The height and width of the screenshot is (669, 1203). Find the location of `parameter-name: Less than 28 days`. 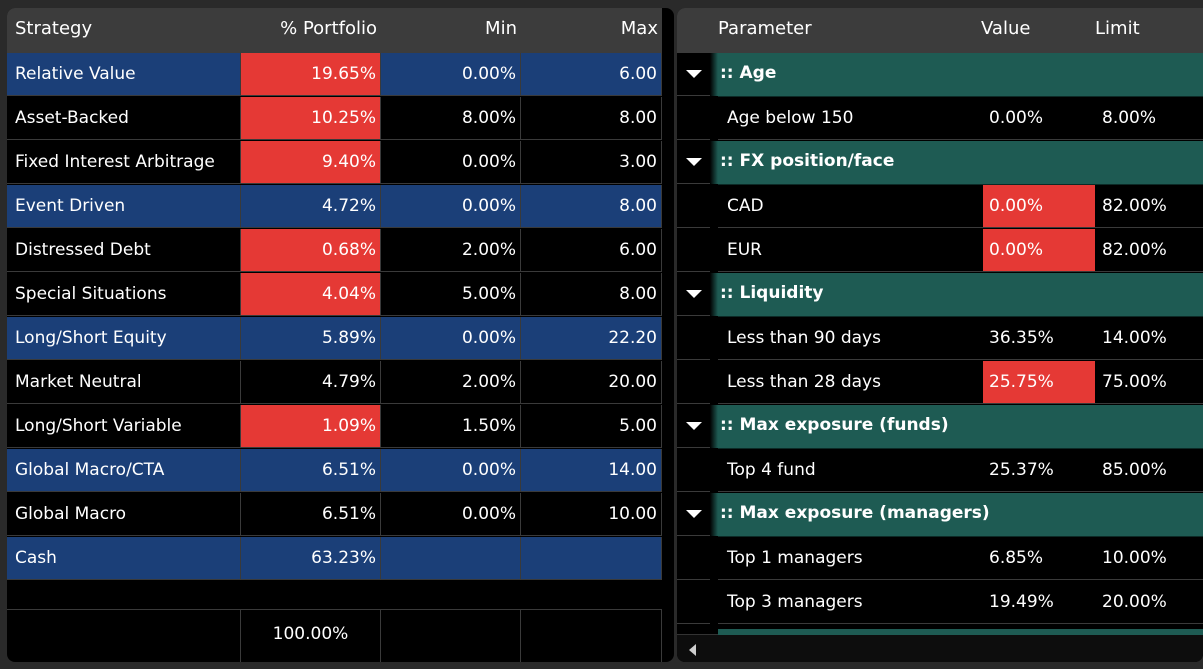

parameter-name: Less than 28 days is located at coordinates (850, 382).